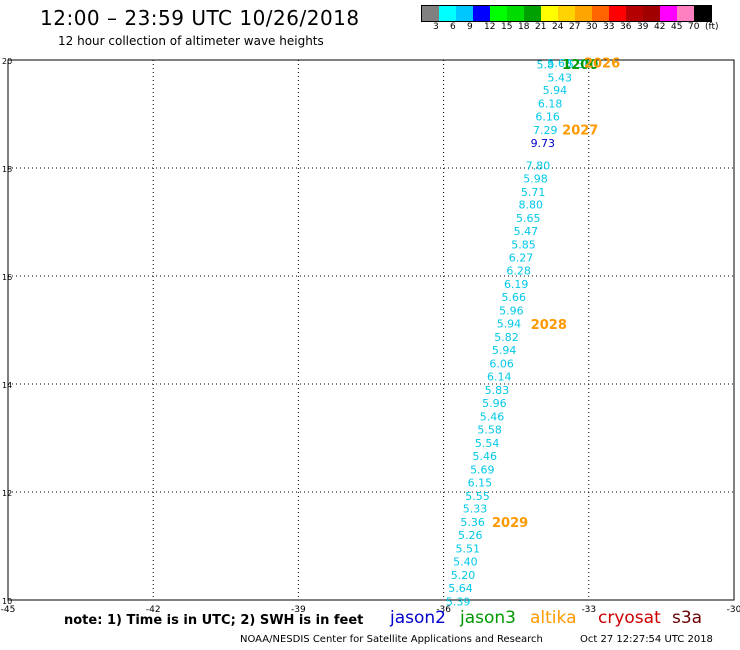 The image size is (740, 650). What do you see at coordinates (712, 27) in the screenshot?
I see `color-scale-label: (ft)` at bounding box center [712, 27].